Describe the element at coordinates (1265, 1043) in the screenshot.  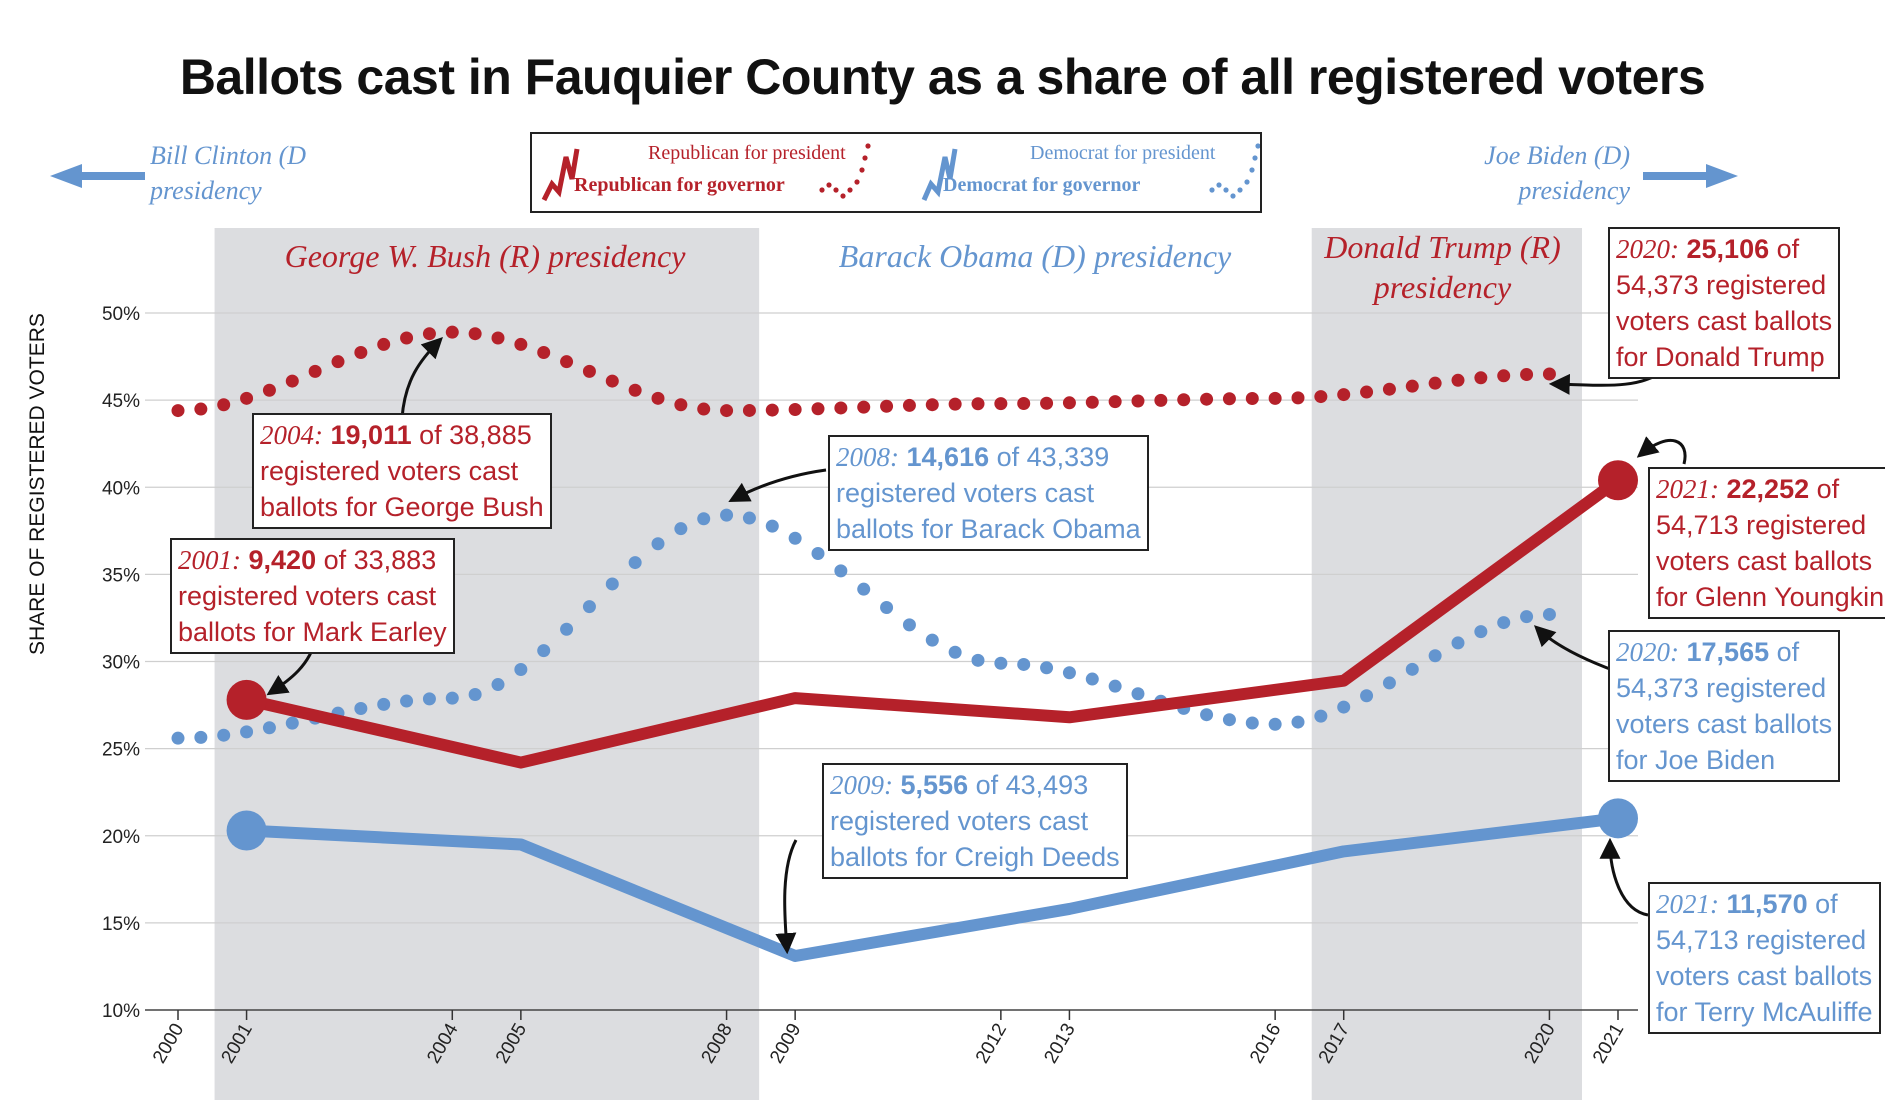
I see `x-tick-label: 2016` at that location.